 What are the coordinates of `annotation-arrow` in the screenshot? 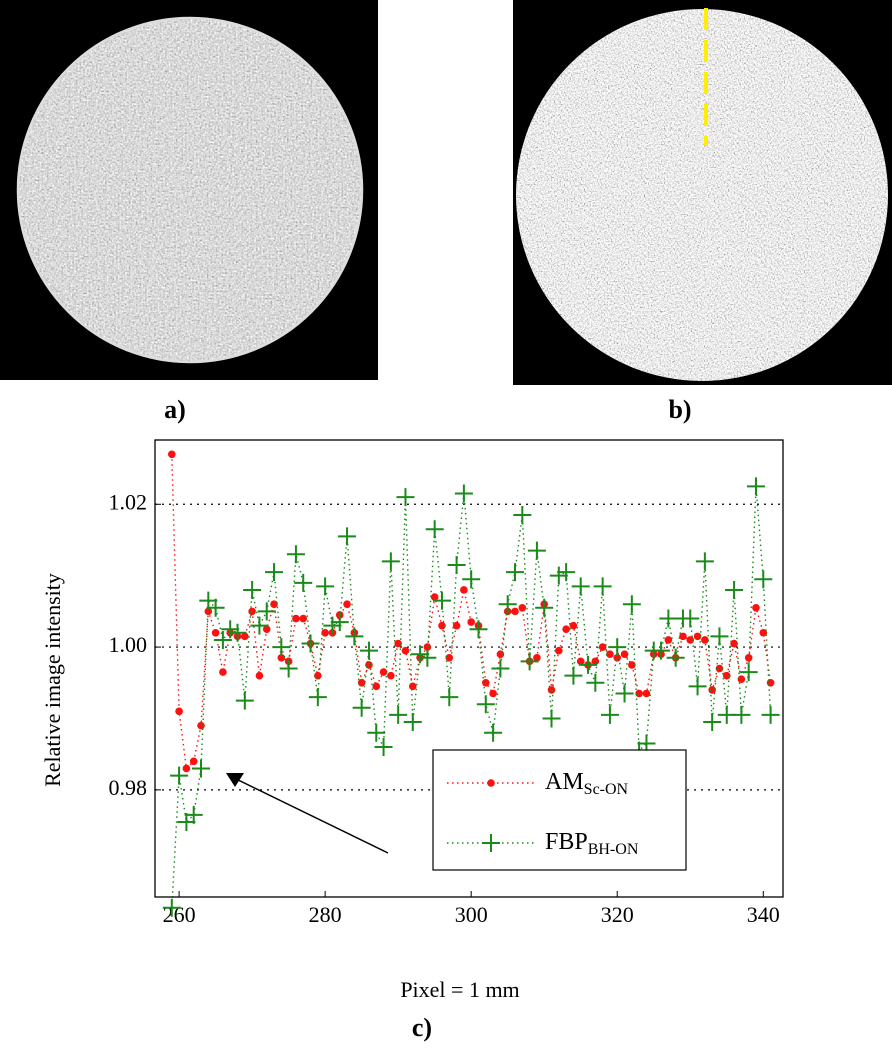 It's located at (310, 815).